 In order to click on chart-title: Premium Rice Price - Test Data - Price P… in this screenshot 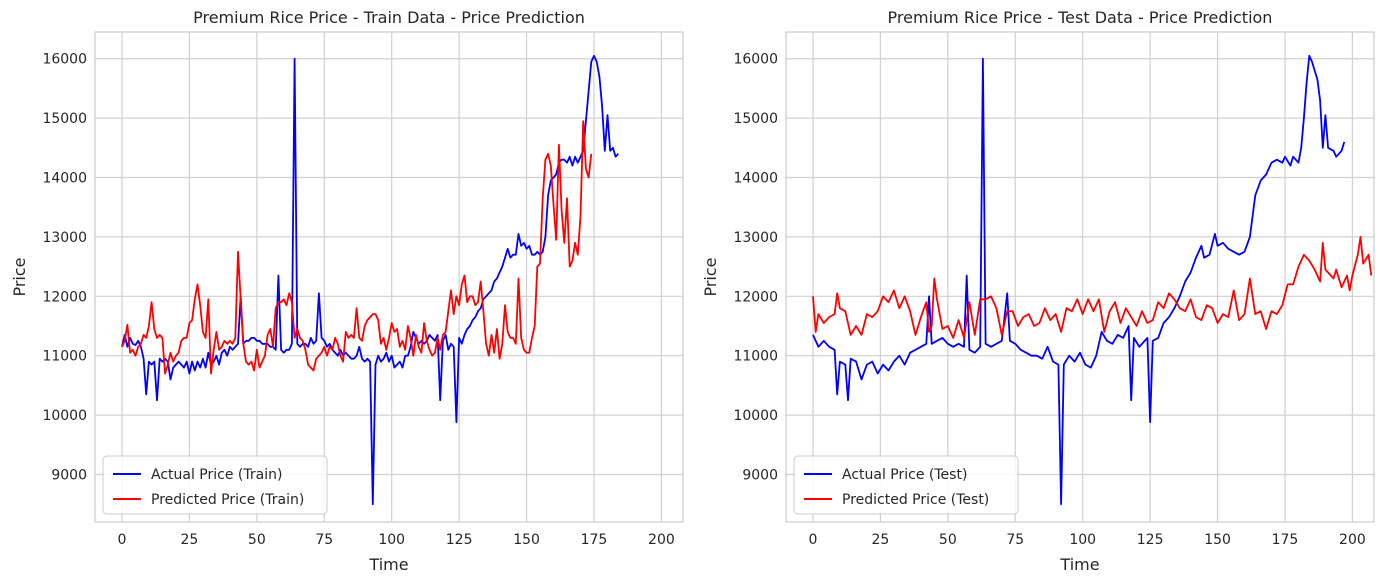, I will do `click(1080, 17)`.